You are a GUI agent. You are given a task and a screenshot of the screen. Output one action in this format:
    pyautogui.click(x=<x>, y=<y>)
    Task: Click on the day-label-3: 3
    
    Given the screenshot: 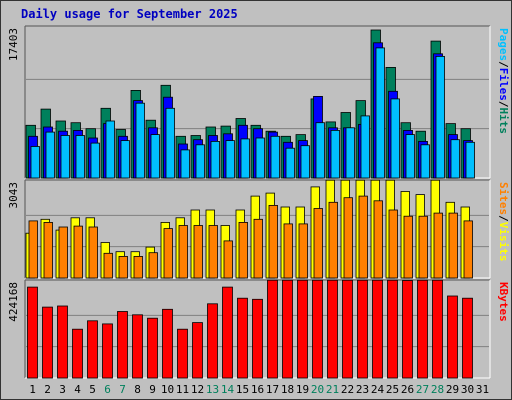 What is the action you would take?
    pyautogui.click(x=62, y=389)
    